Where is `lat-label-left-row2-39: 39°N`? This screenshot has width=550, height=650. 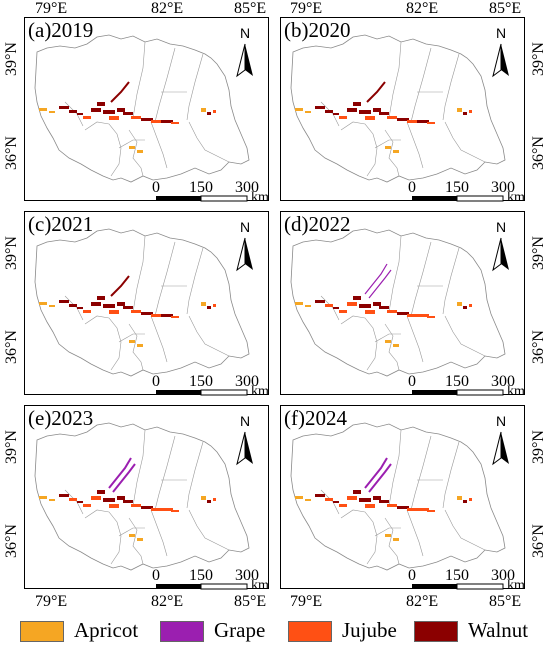 lat-label-left-row2-39: 39°N is located at coordinates (11, 253).